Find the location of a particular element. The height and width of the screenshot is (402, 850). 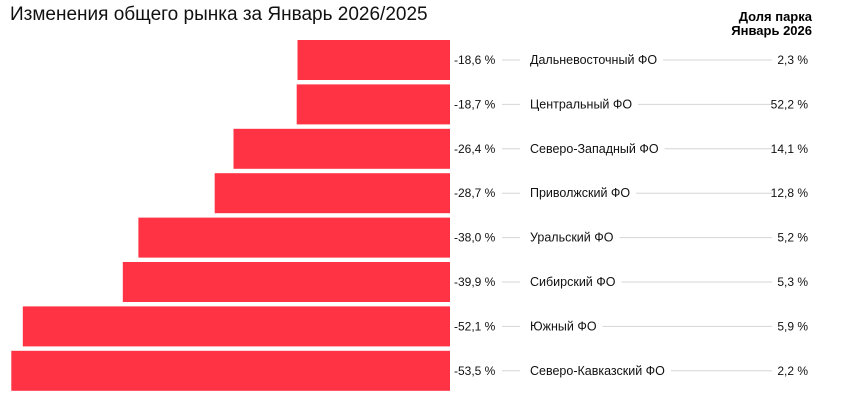

value-label-7: -52,1 % is located at coordinates (475, 326).